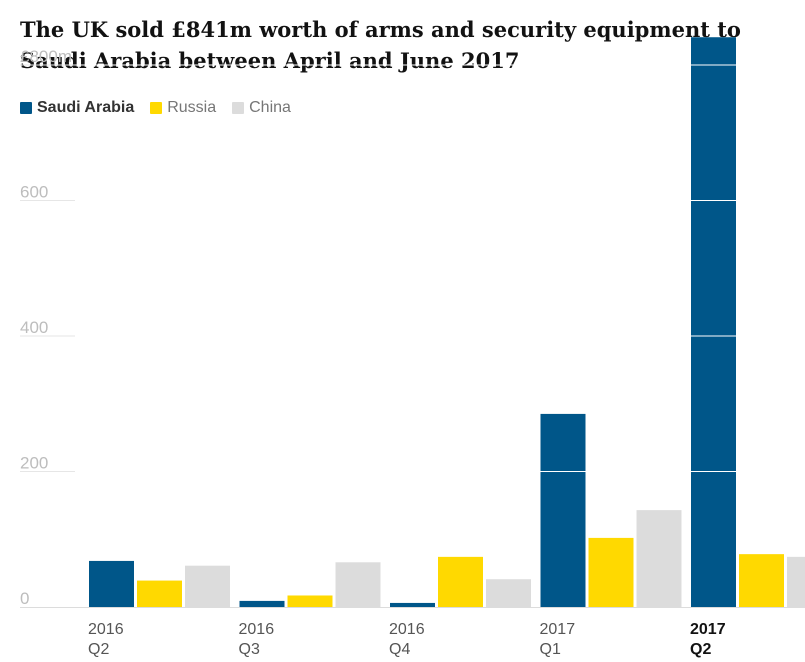  Describe the element at coordinates (270, 107) in the screenshot. I see `legend-label-china: China` at that location.